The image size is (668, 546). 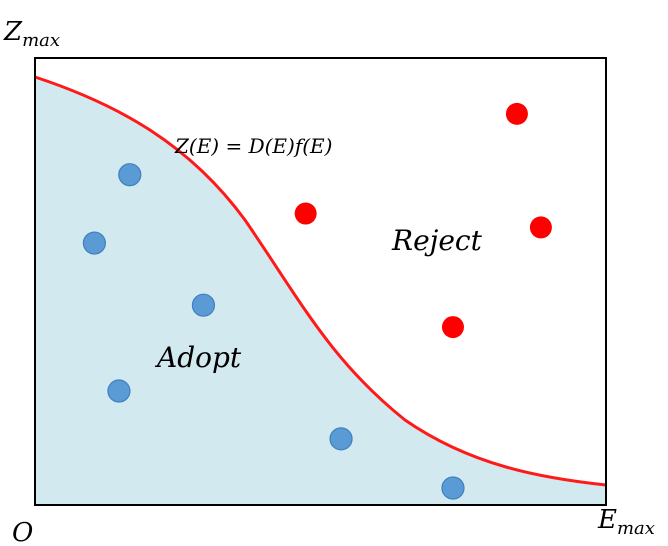 What do you see at coordinates (31, 34) in the screenshot?
I see `z-axis-label: Zmax` at bounding box center [31, 34].